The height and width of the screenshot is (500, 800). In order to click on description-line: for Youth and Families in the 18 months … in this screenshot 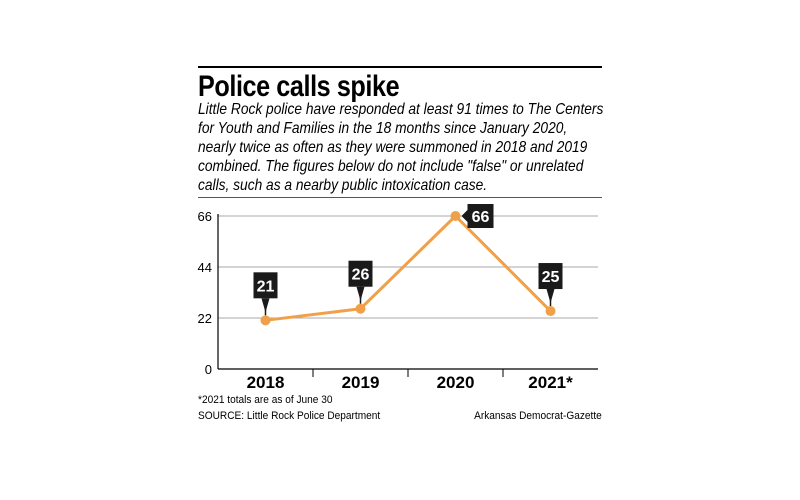, I will do `click(383, 128)`.